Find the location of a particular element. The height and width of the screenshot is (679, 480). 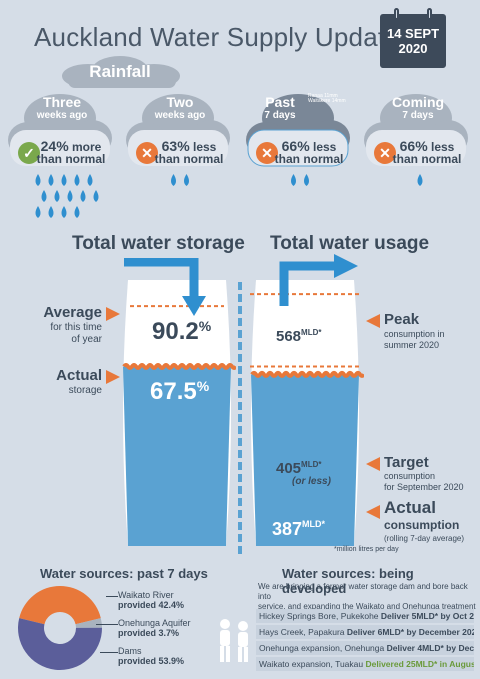

period-line1: Past is located at coordinates (280, 102).